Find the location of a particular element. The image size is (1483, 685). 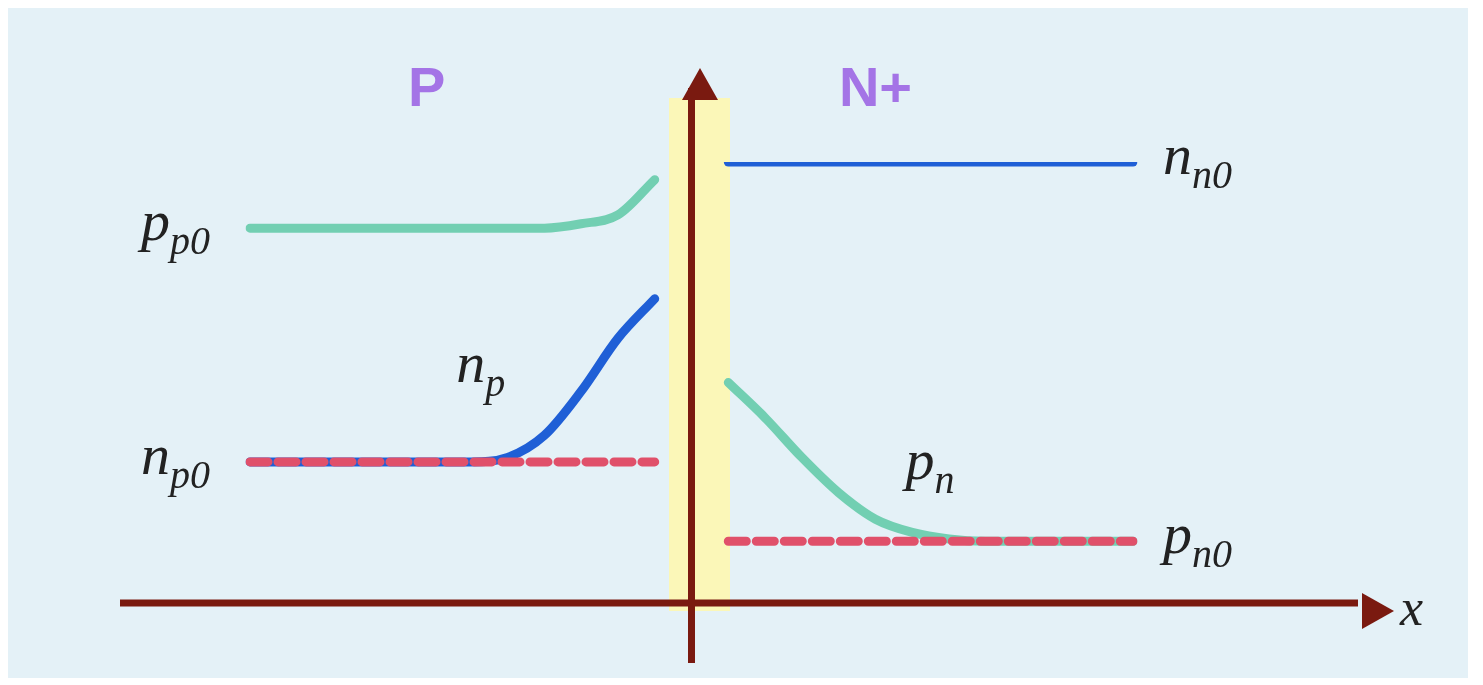

x-axis-title: x is located at coordinates (1411, 607).